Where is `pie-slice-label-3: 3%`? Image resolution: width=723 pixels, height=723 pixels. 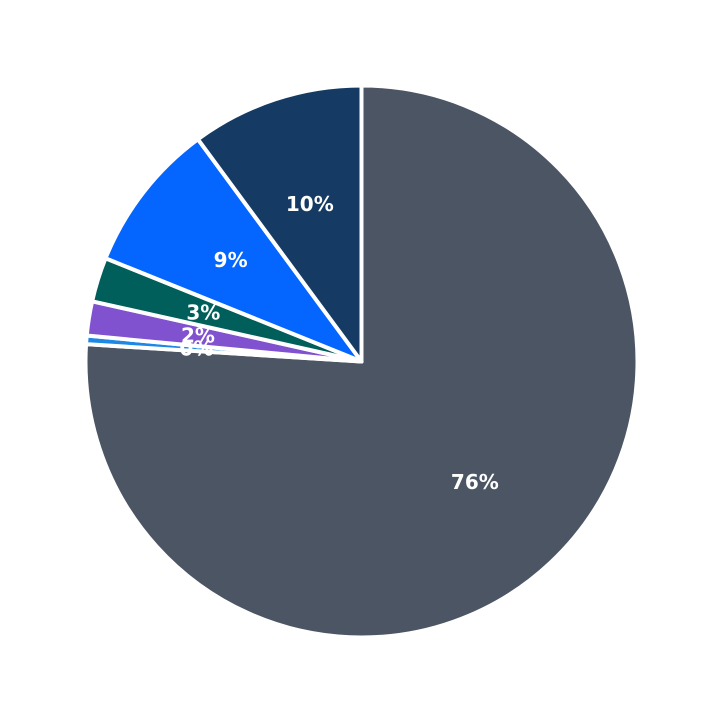
pie-slice-label-3: 3% is located at coordinates (203, 312).